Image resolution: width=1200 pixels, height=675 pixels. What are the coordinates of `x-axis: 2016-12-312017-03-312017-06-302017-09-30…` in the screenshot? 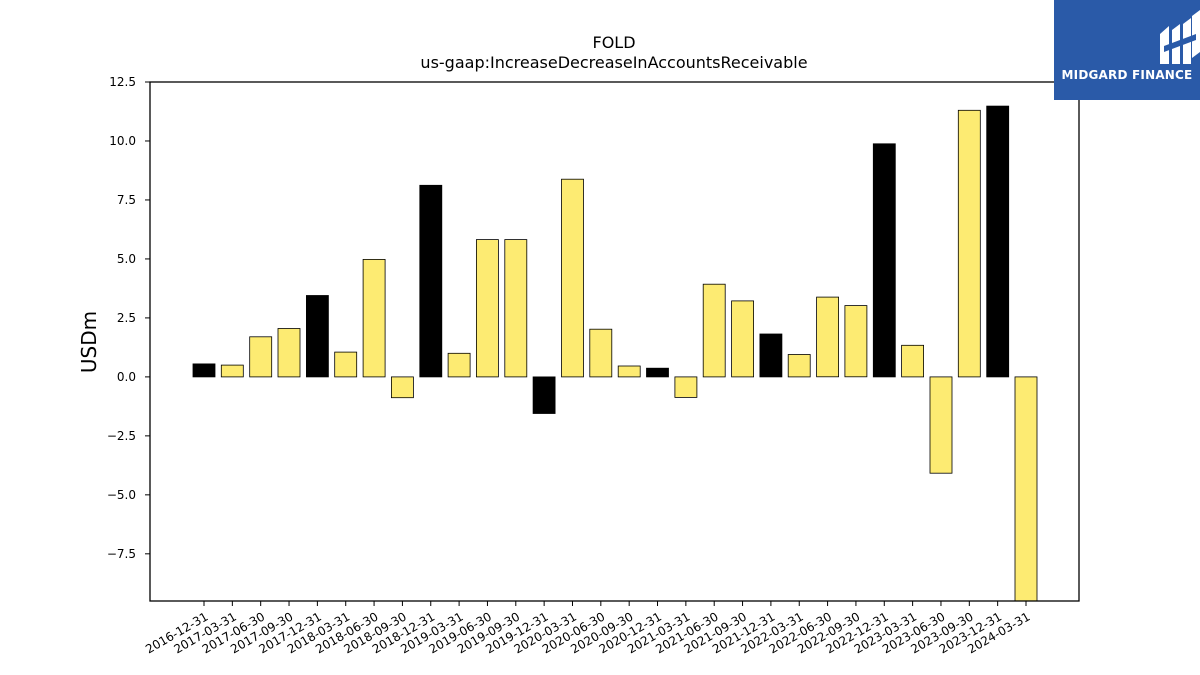 It's located at (588, 628).